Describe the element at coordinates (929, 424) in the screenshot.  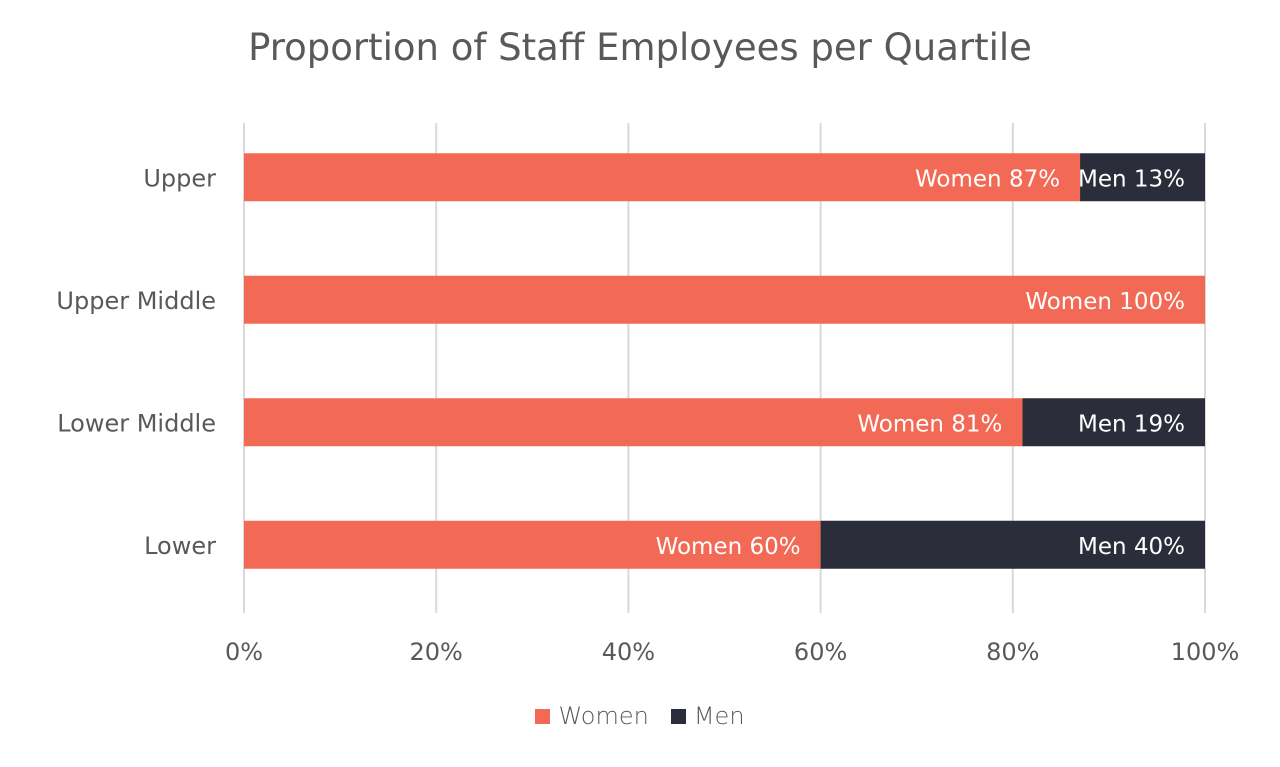
I see `data-label: Women 81%` at that location.